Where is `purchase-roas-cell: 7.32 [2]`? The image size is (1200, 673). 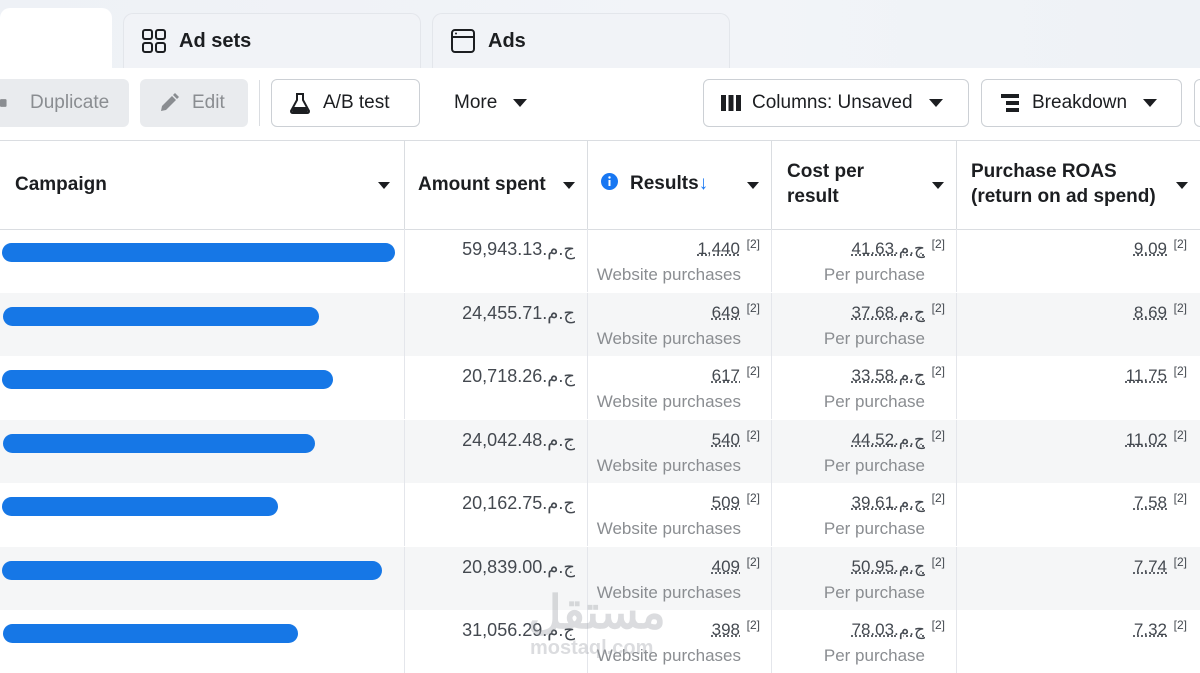
purchase-roas-cell: 7.32 [2] is located at coordinates (1078, 641).